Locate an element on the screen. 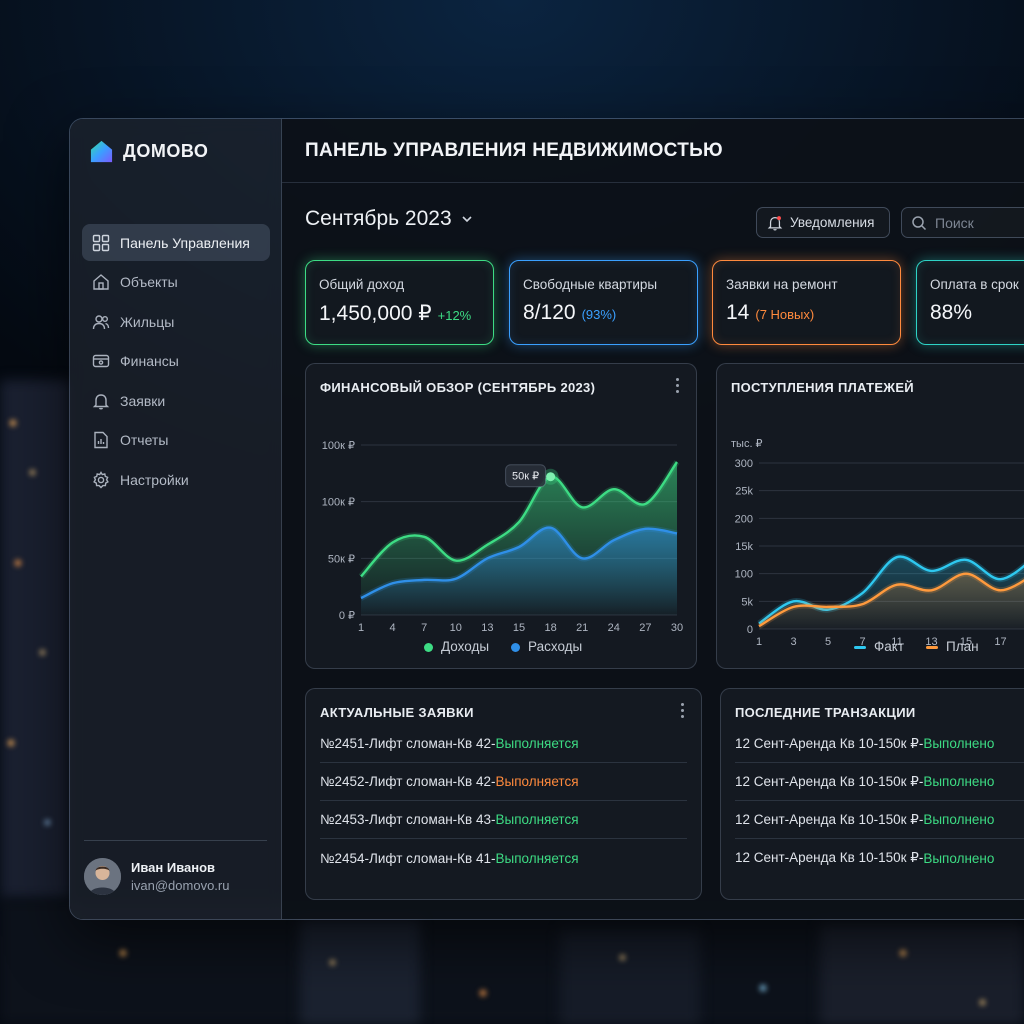 This screenshot has height=1024, width=1024. search-icon is located at coordinates (919, 222).